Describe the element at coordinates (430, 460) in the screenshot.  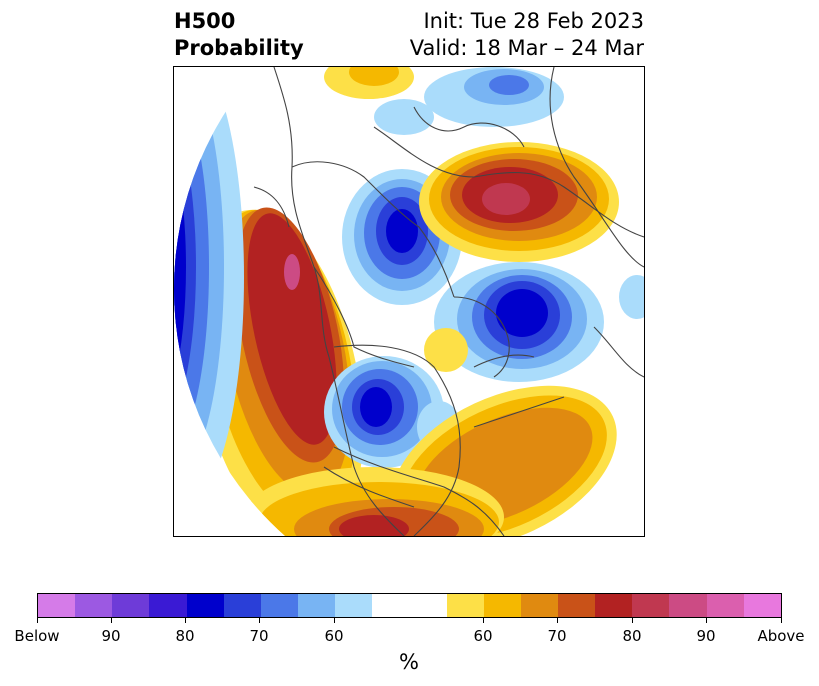
I see `anomaly-atlantic-positive` at that location.